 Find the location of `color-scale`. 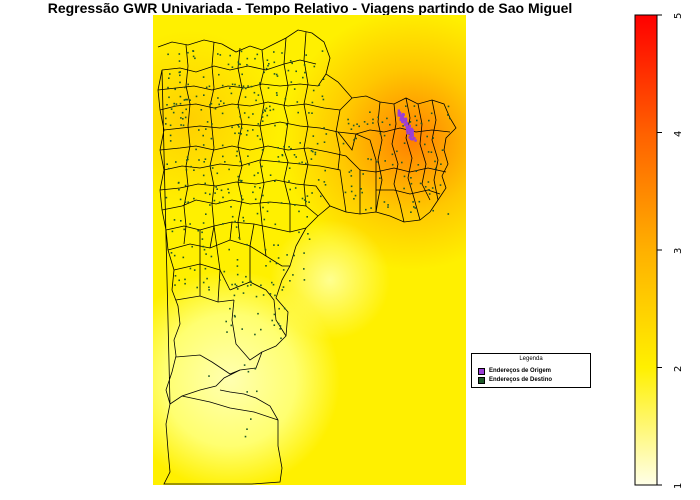

color-scale is located at coordinates (648, 250).